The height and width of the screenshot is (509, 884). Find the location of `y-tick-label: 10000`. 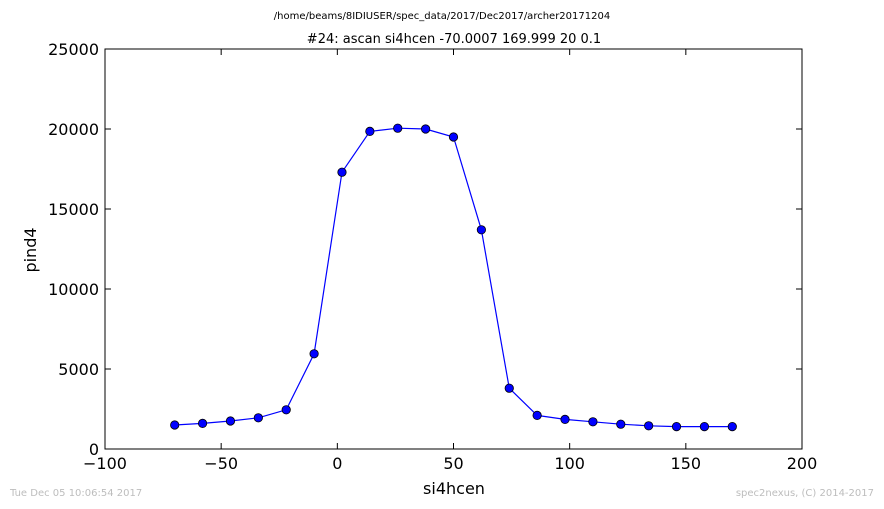

y-tick-label: 10000 is located at coordinates (73, 289).